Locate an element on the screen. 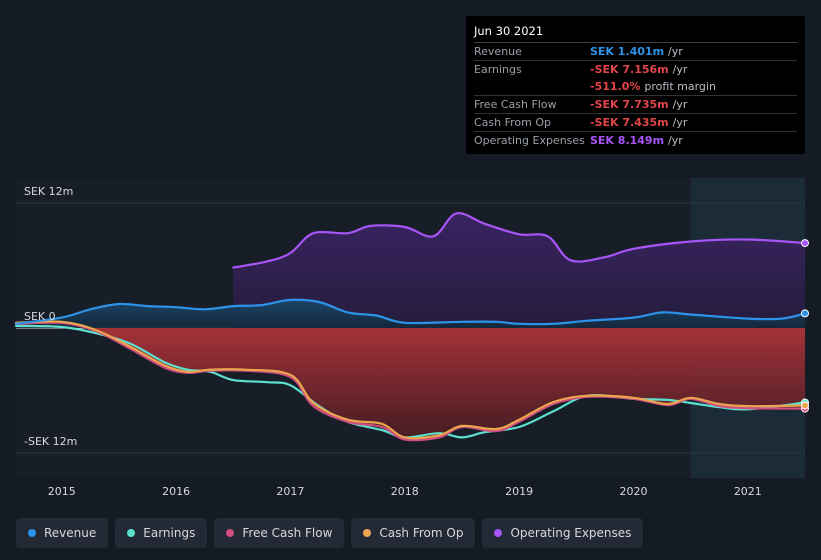  x-tick-label: 2017 is located at coordinates (290, 491).